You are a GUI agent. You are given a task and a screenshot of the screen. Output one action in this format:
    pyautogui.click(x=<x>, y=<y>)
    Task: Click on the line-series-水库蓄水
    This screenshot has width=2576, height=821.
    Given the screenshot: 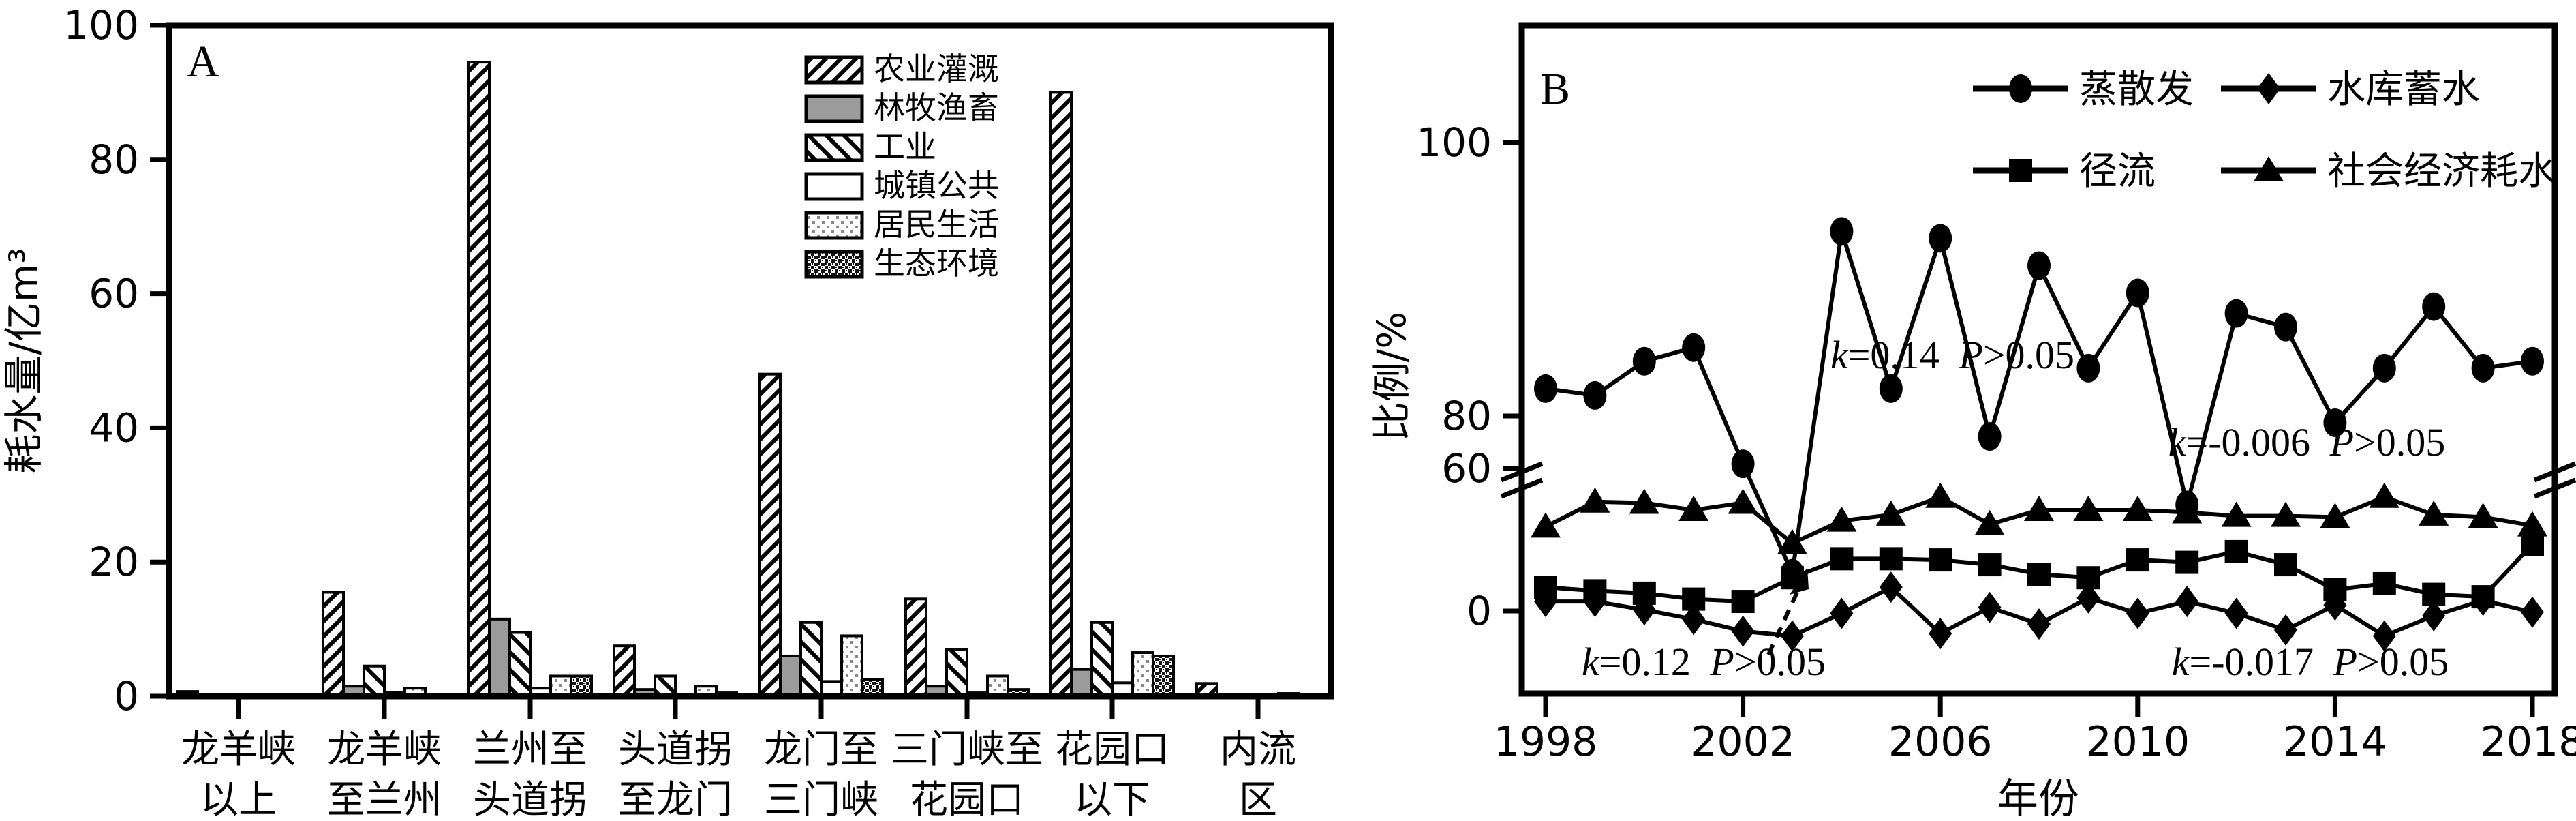 What is the action you would take?
    pyautogui.click(x=2039, y=612)
    